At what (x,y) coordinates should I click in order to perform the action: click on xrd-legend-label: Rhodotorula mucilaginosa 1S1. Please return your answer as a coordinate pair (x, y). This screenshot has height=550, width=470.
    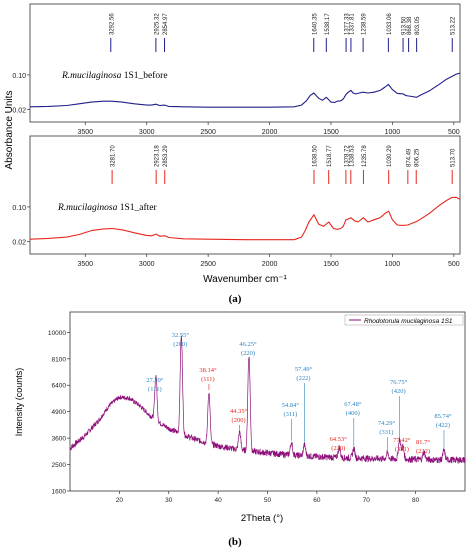
    Looking at the image, I should click on (408, 321).